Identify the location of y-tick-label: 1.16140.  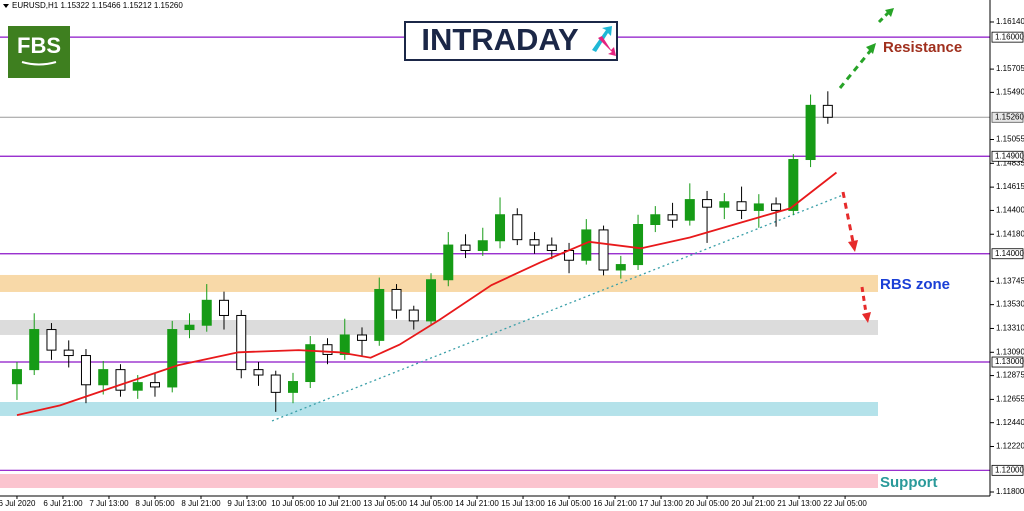
(1010, 21).